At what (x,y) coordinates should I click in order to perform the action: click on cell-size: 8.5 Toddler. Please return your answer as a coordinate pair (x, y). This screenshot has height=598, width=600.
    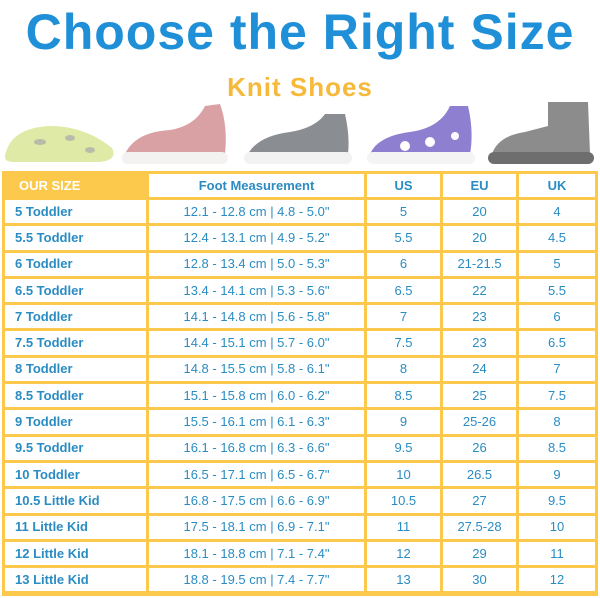
    Looking at the image, I should click on (75, 396).